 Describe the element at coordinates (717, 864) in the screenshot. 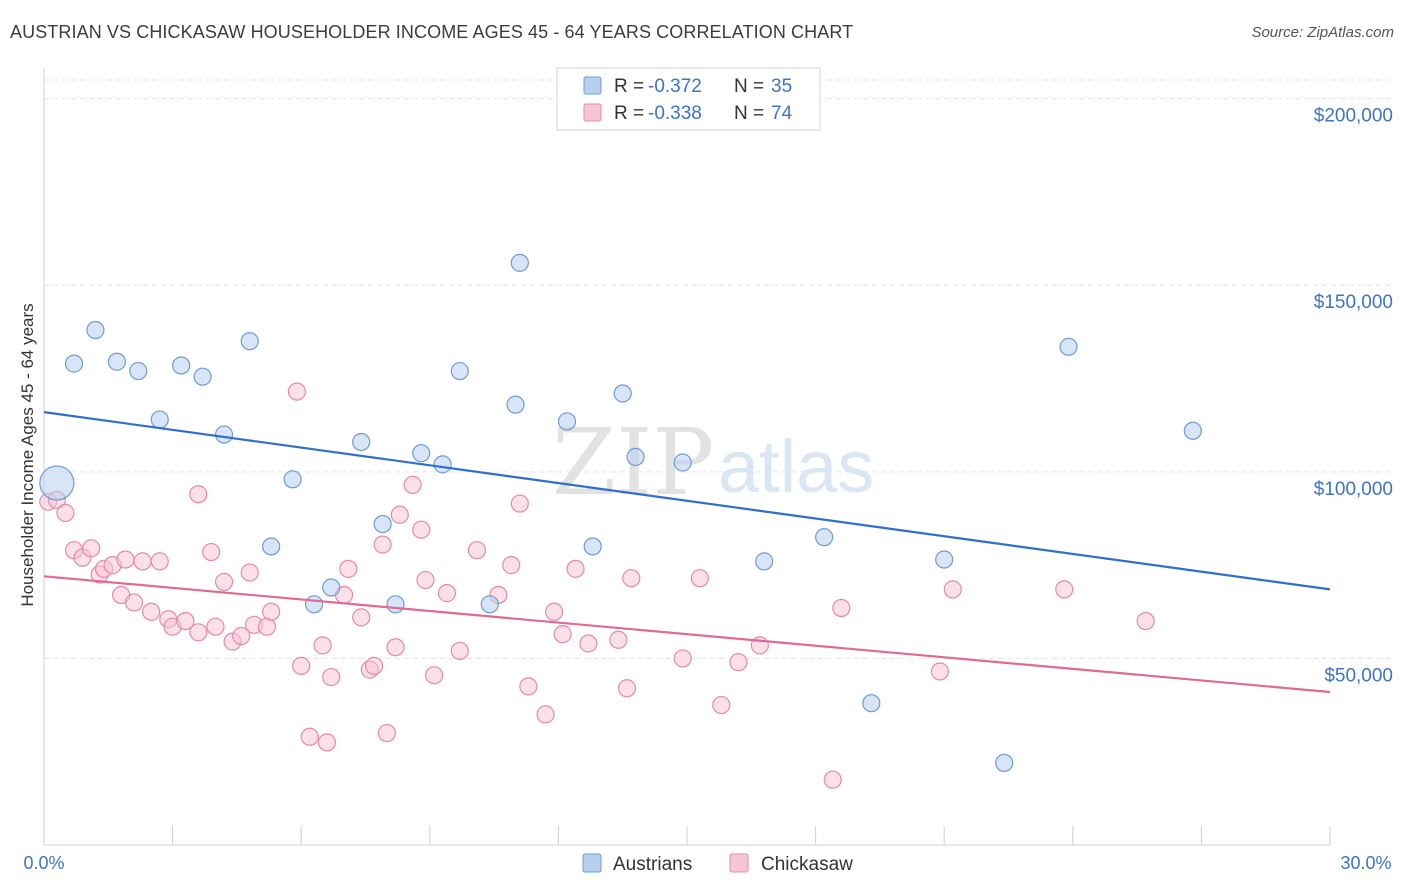

I see `series-legend: Austrians Chickasaw` at that location.